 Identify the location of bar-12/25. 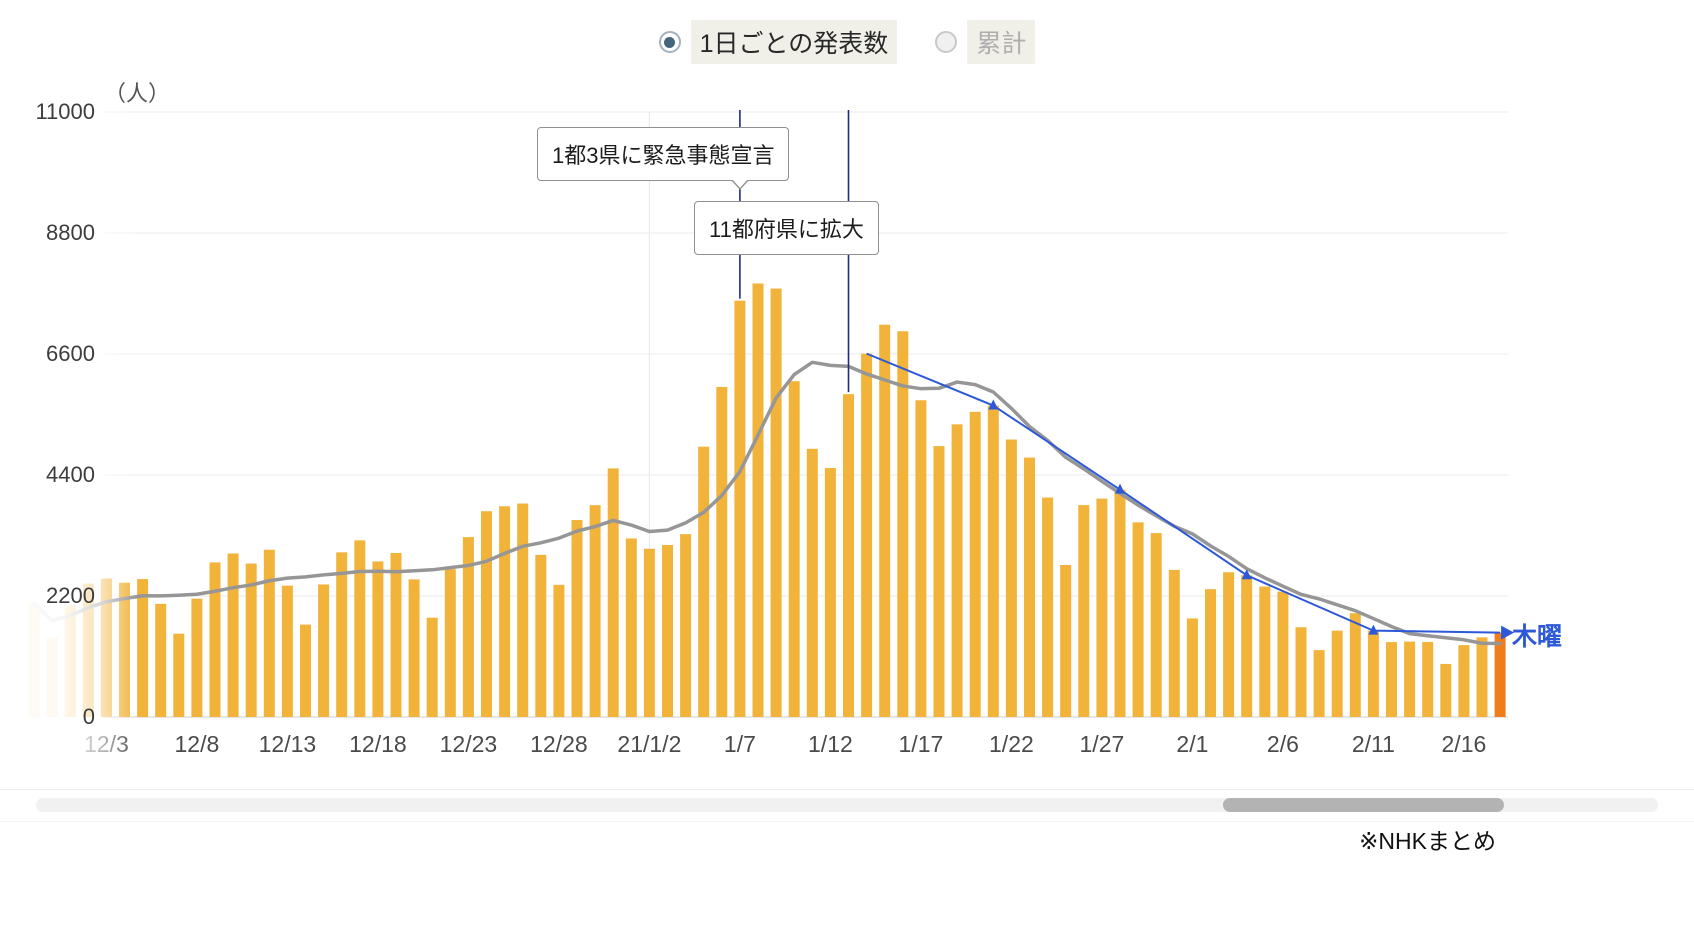
(505, 611).